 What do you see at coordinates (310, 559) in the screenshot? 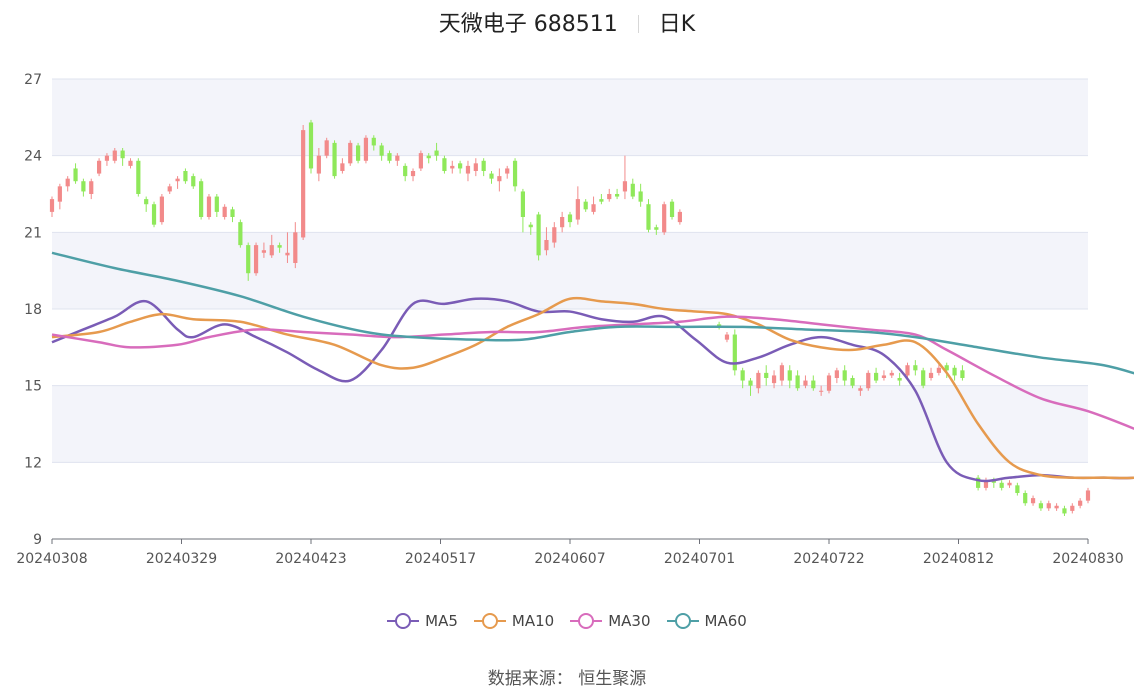
I see `x-tick-label: 20240423` at bounding box center [310, 559].